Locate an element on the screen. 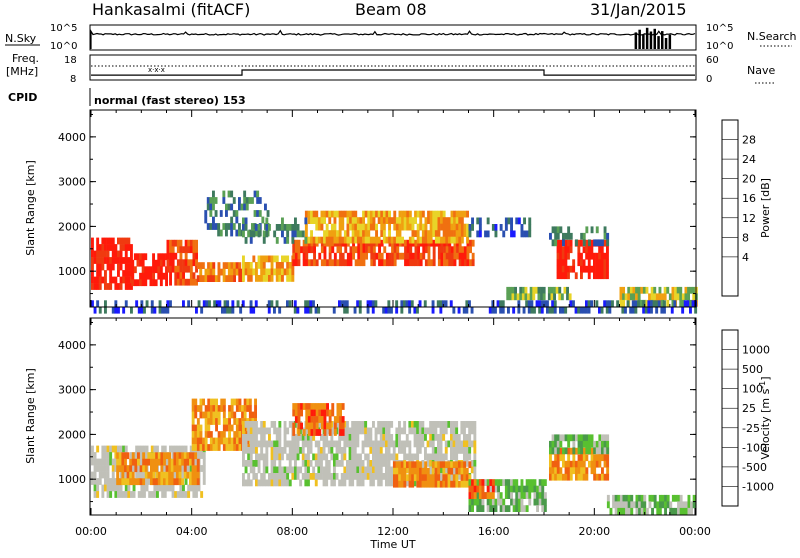 This screenshot has height=558, width=800. colorbar-tick-label: -1000 is located at coordinates (758, 486).